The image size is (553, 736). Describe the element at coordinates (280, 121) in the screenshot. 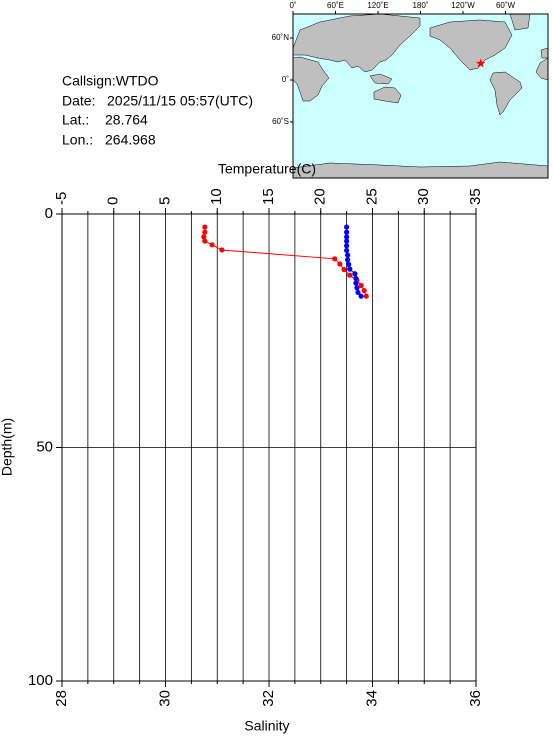

I see `map-lat-label: 60˚S` at that location.